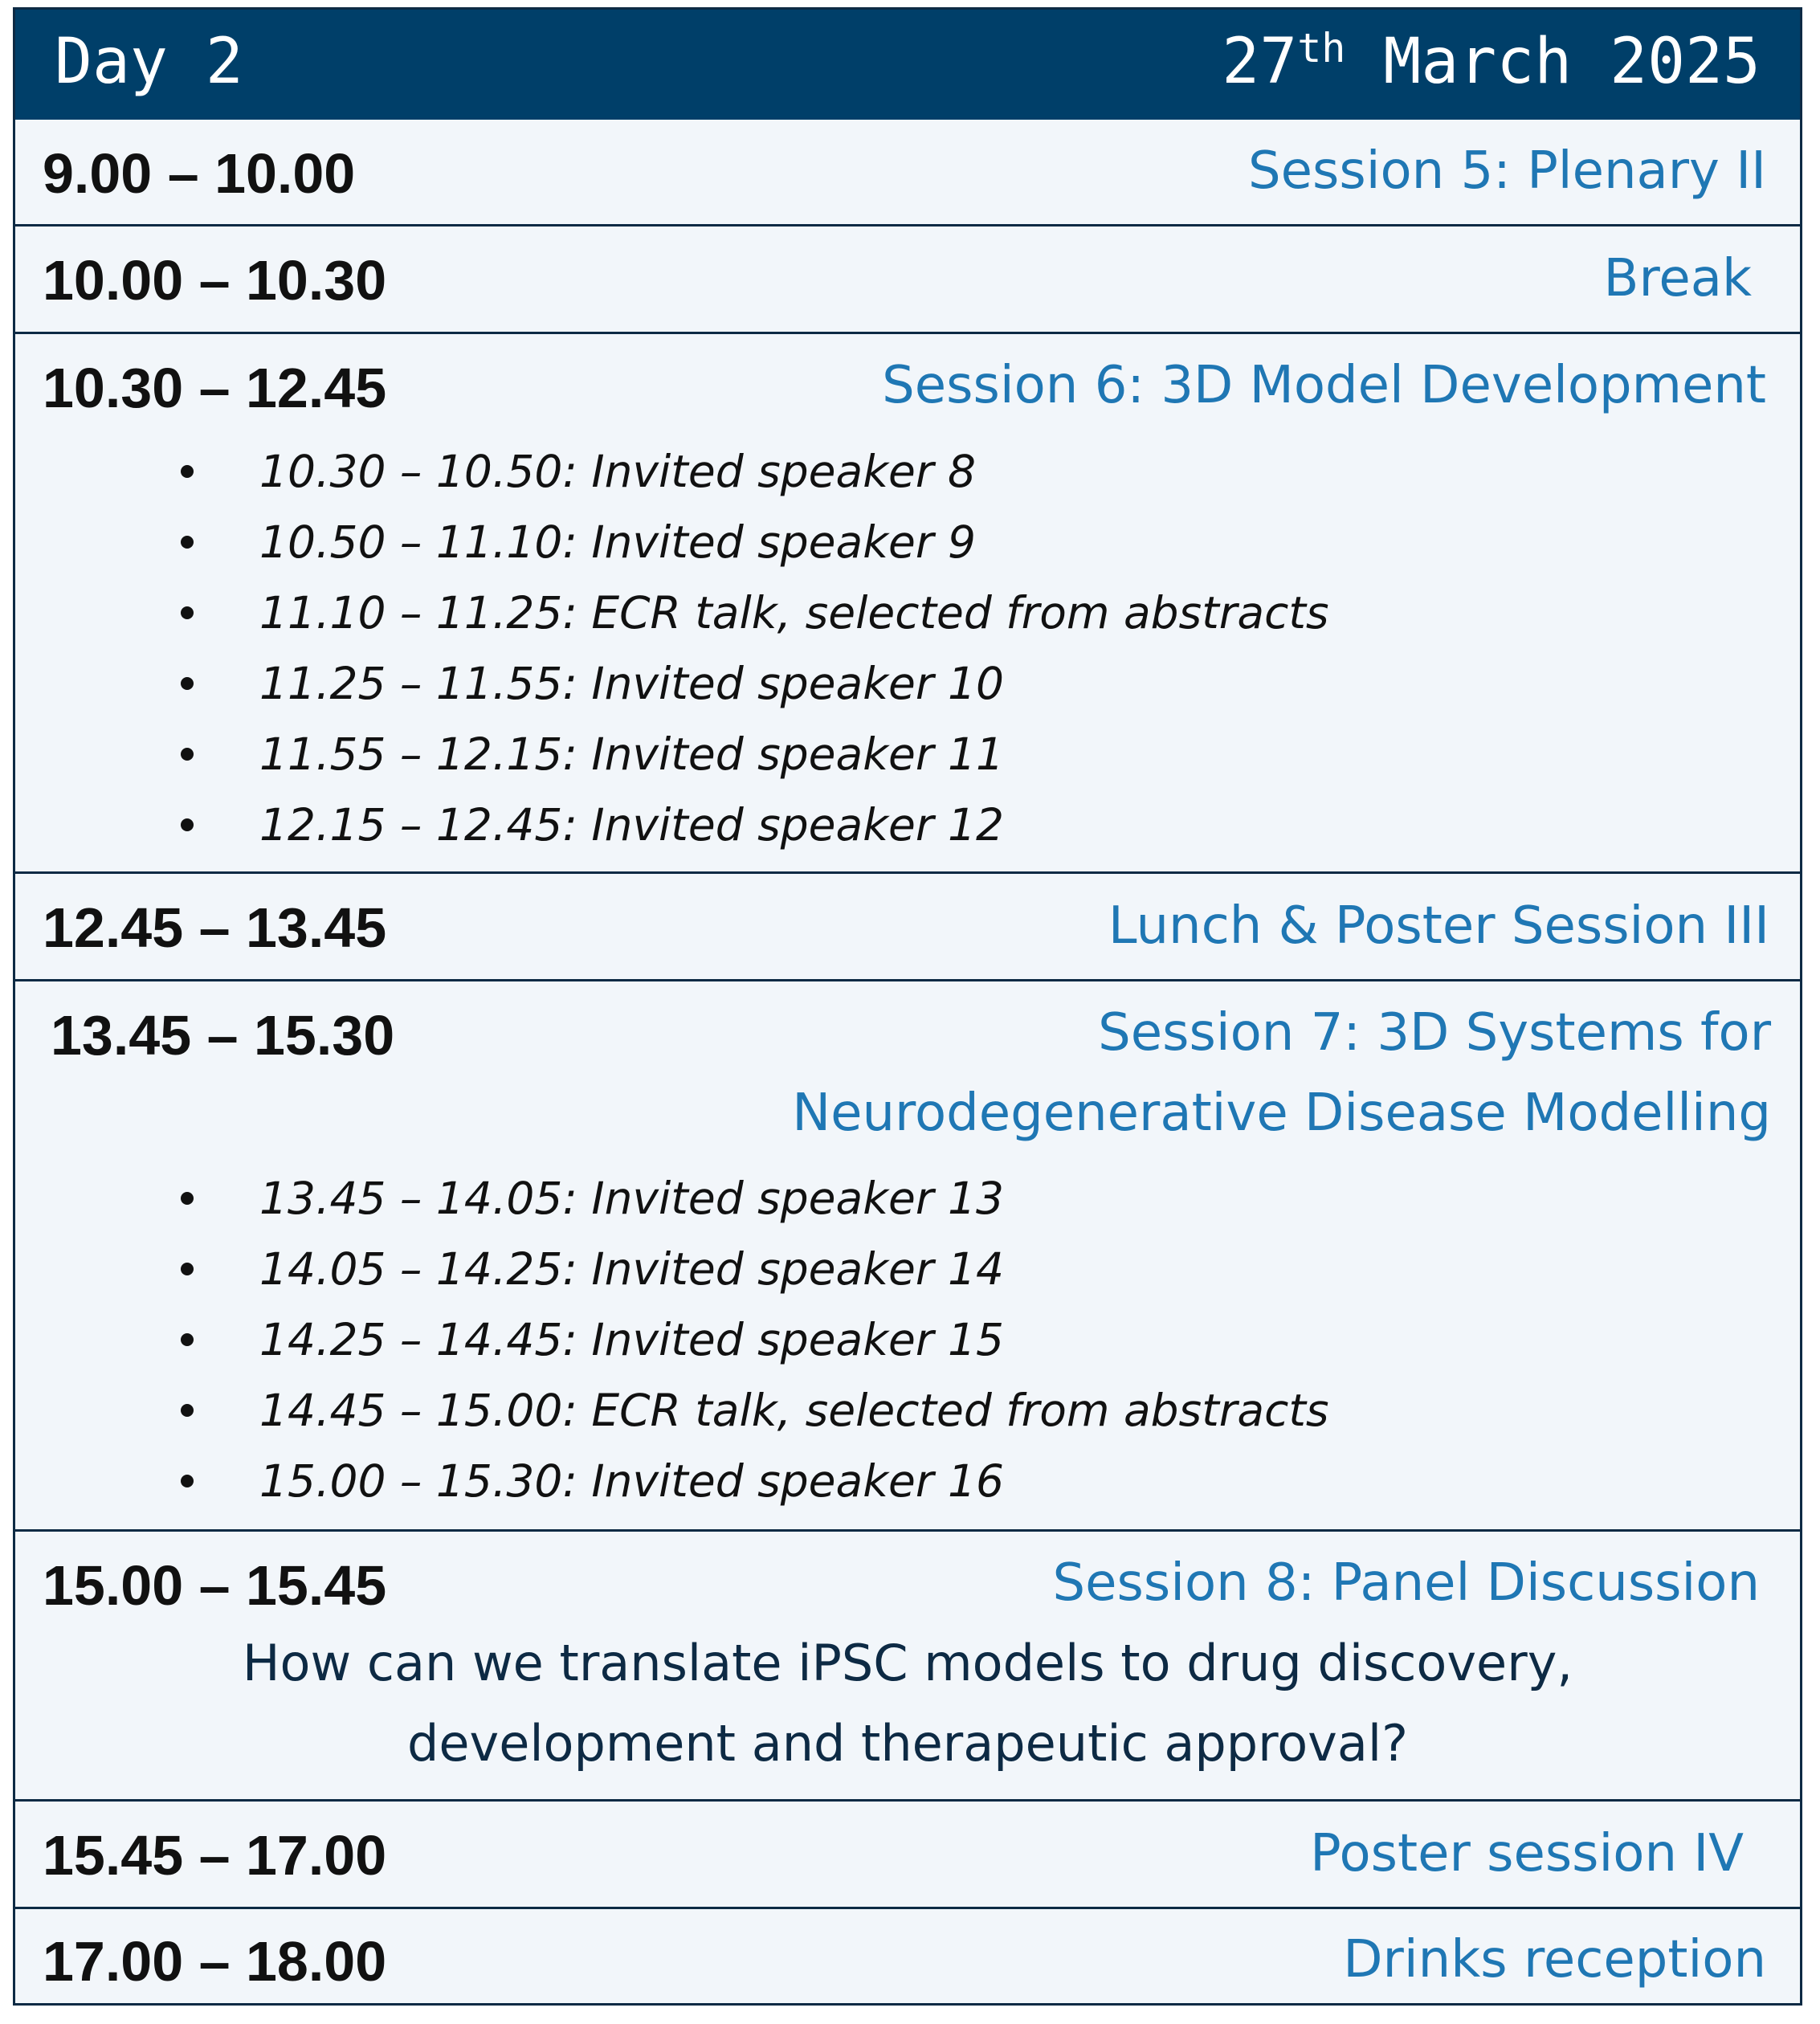 The height and width of the screenshot is (2024, 1820). Describe the element at coordinates (215, 1961) in the screenshot. I see `row-time: 17.00 – 18.00` at that location.